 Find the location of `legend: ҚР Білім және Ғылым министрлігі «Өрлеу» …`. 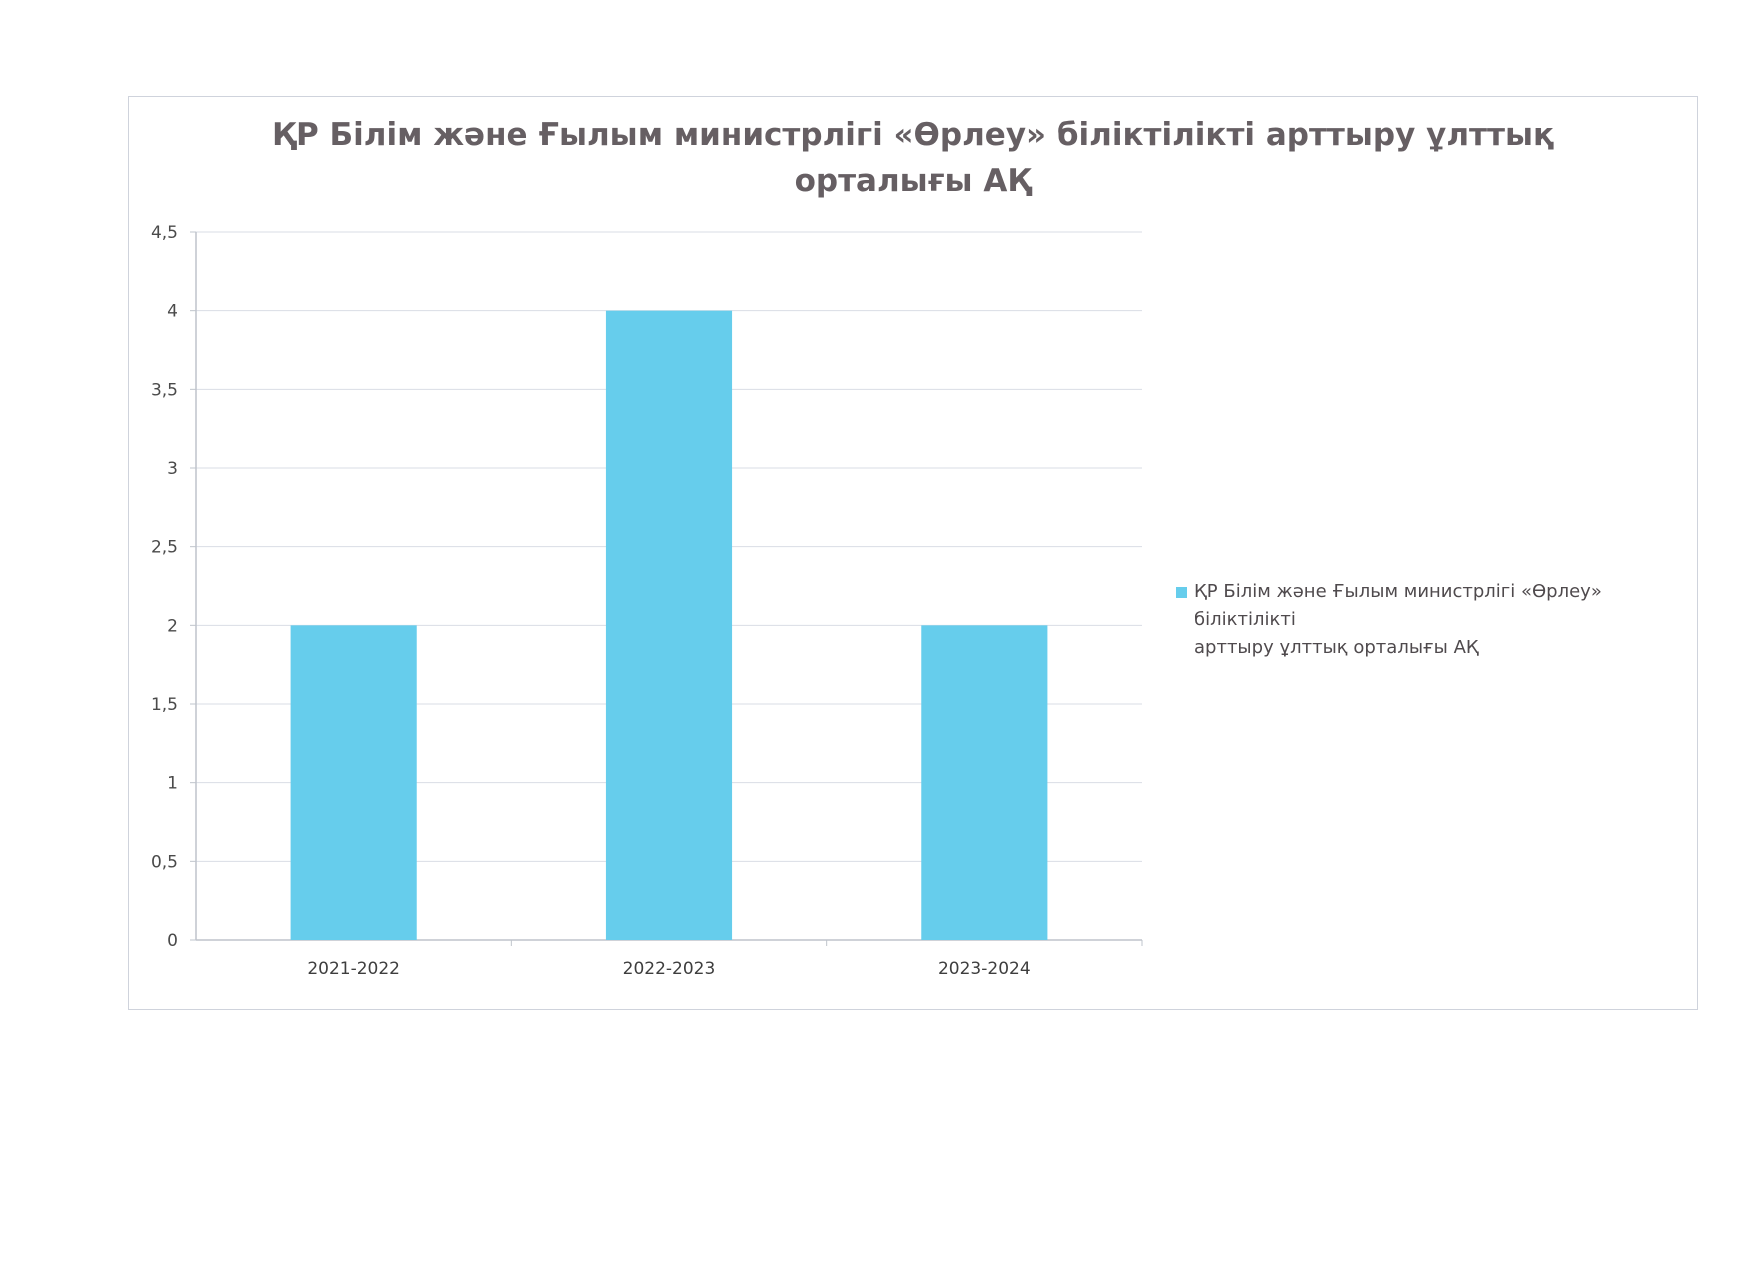

legend: ҚР Білім және Ғылым министрлігі «Өрлеу» … is located at coordinates (1436, 620).